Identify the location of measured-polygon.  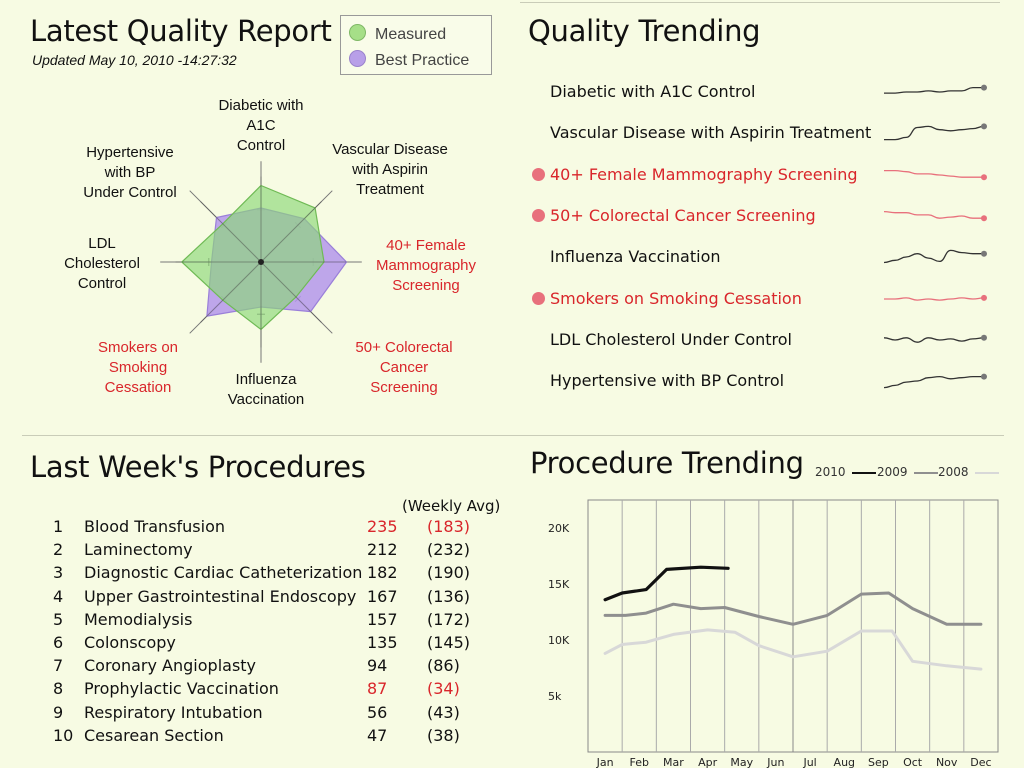
(252, 257).